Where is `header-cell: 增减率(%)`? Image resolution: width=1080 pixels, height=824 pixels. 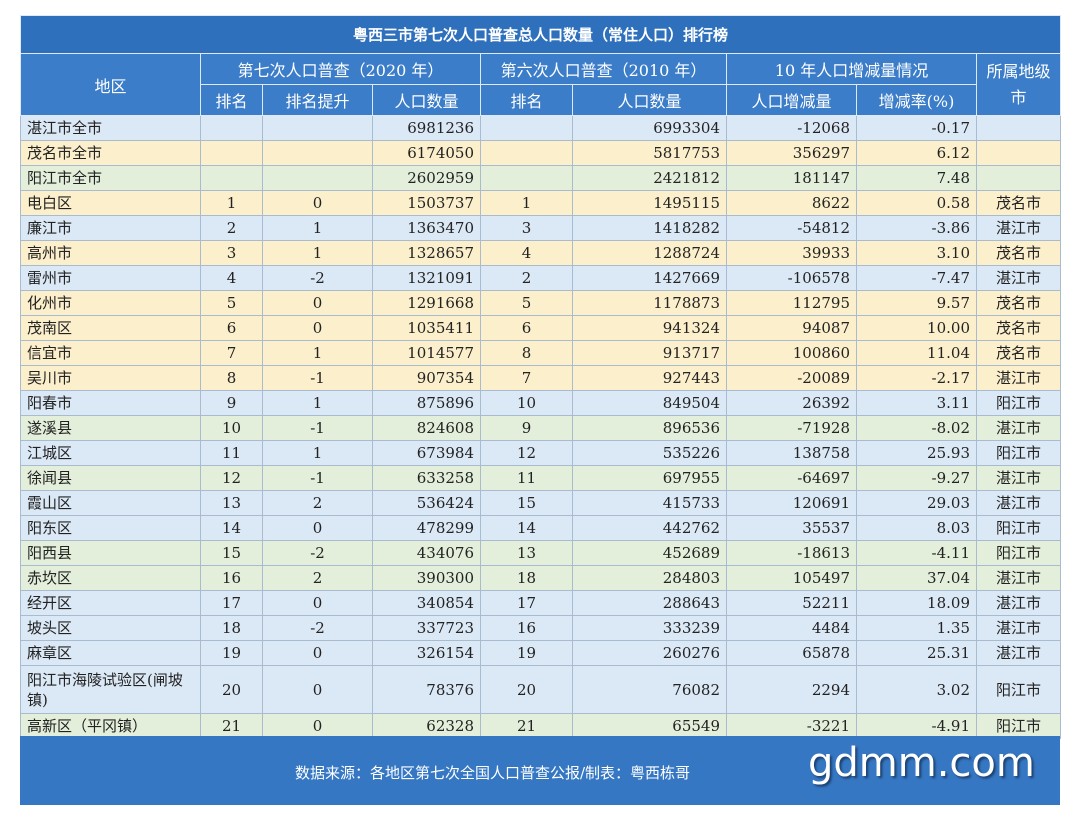 header-cell: 增减率(%) is located at coordinates (916, 100).